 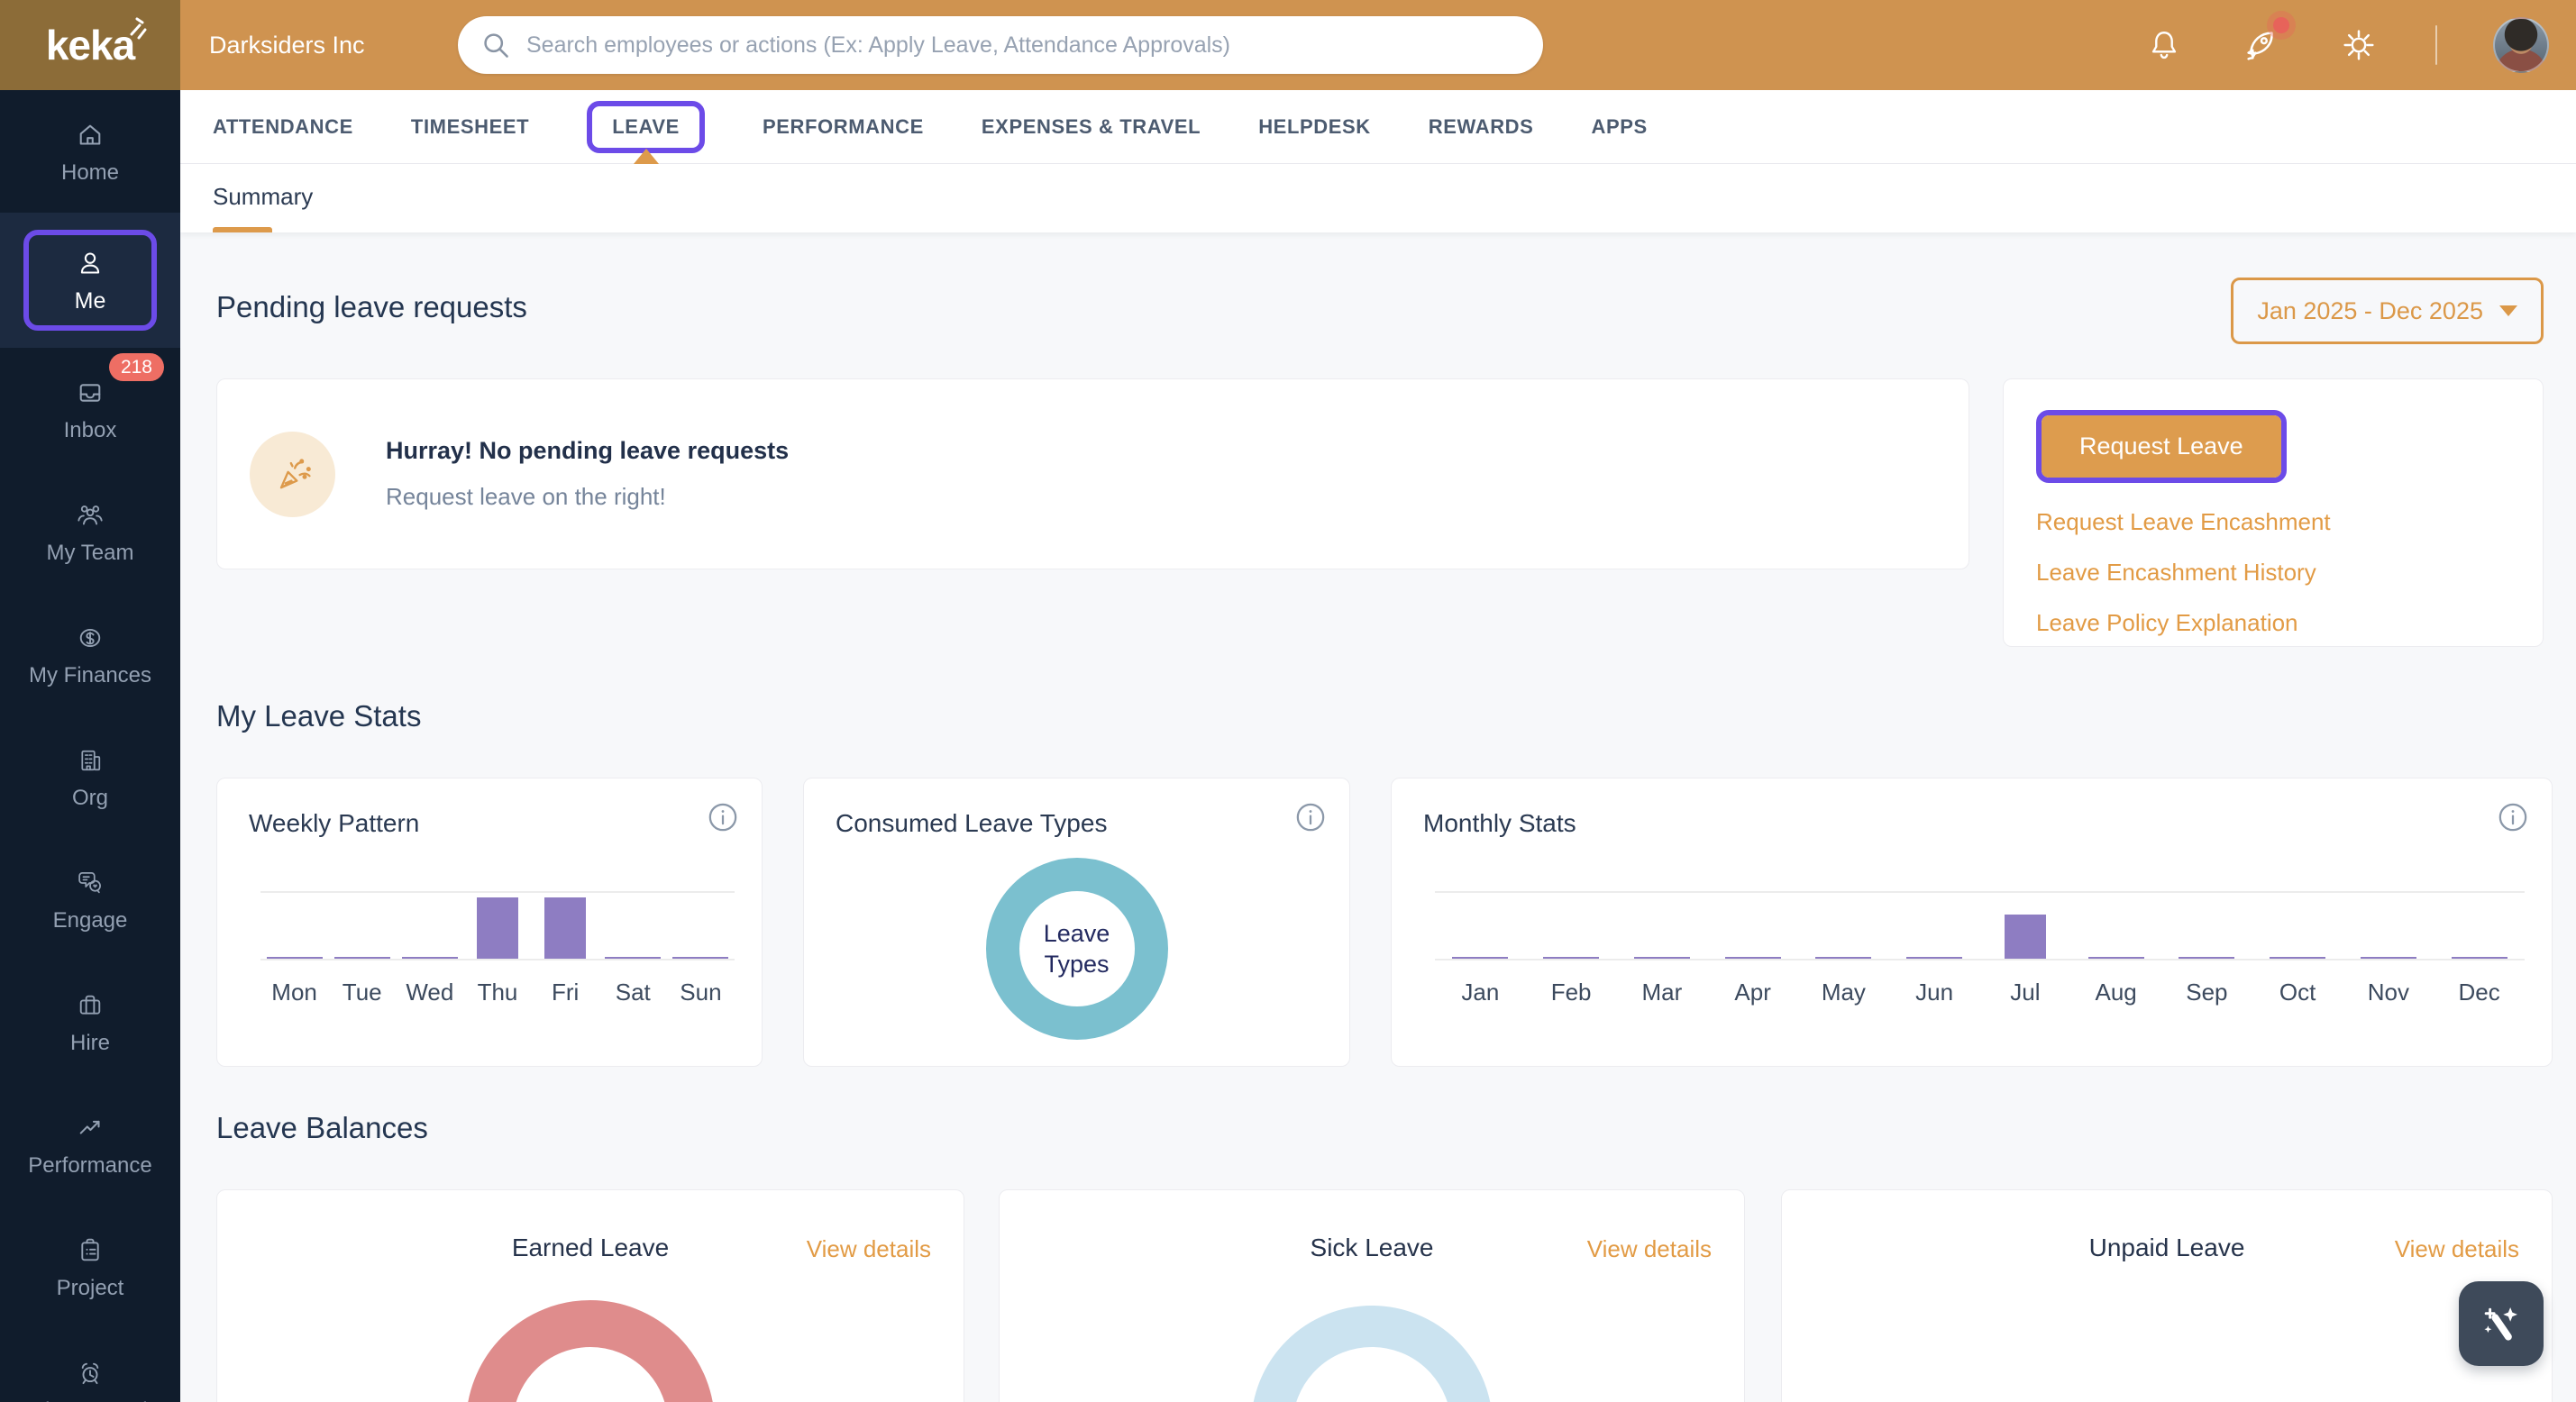 What do you see at coordinates (90, 392) in the screenshot?
I see `inbox-icon` at bounding box center [90, 392].